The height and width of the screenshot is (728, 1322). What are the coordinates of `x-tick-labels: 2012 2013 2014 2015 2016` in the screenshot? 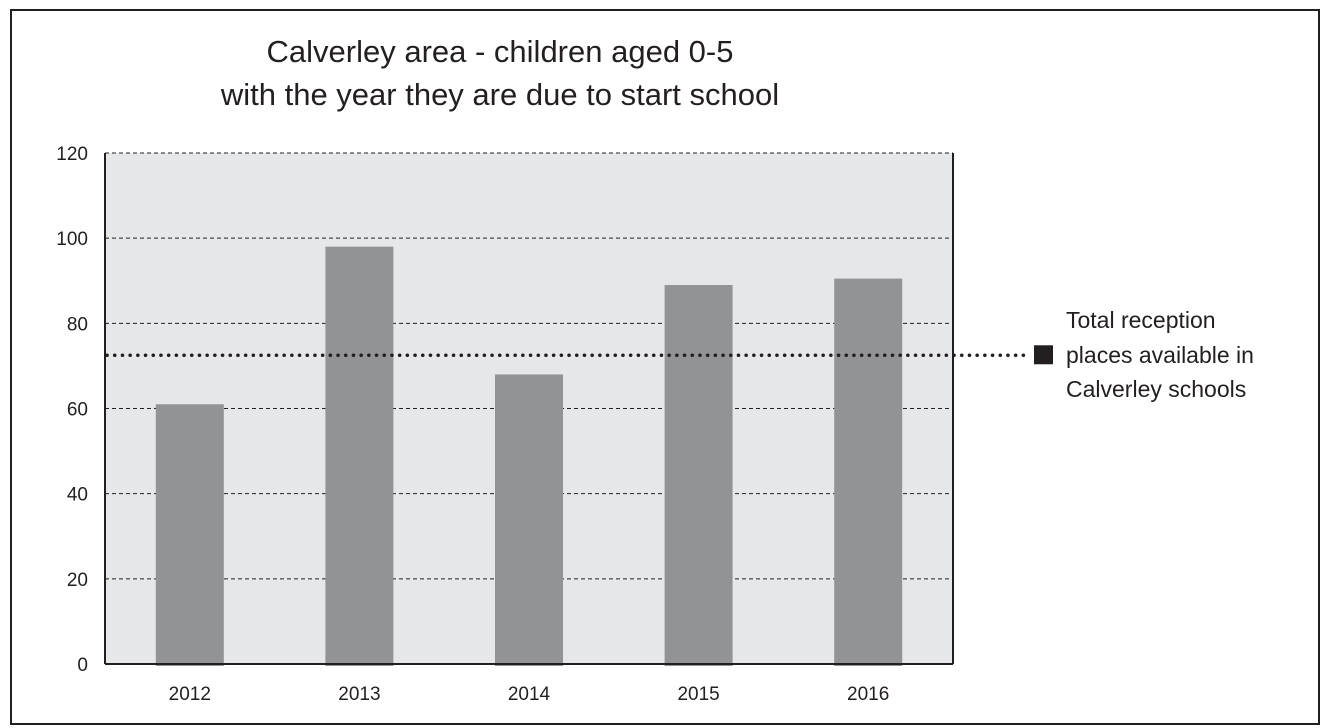 It's located at (529, 694).